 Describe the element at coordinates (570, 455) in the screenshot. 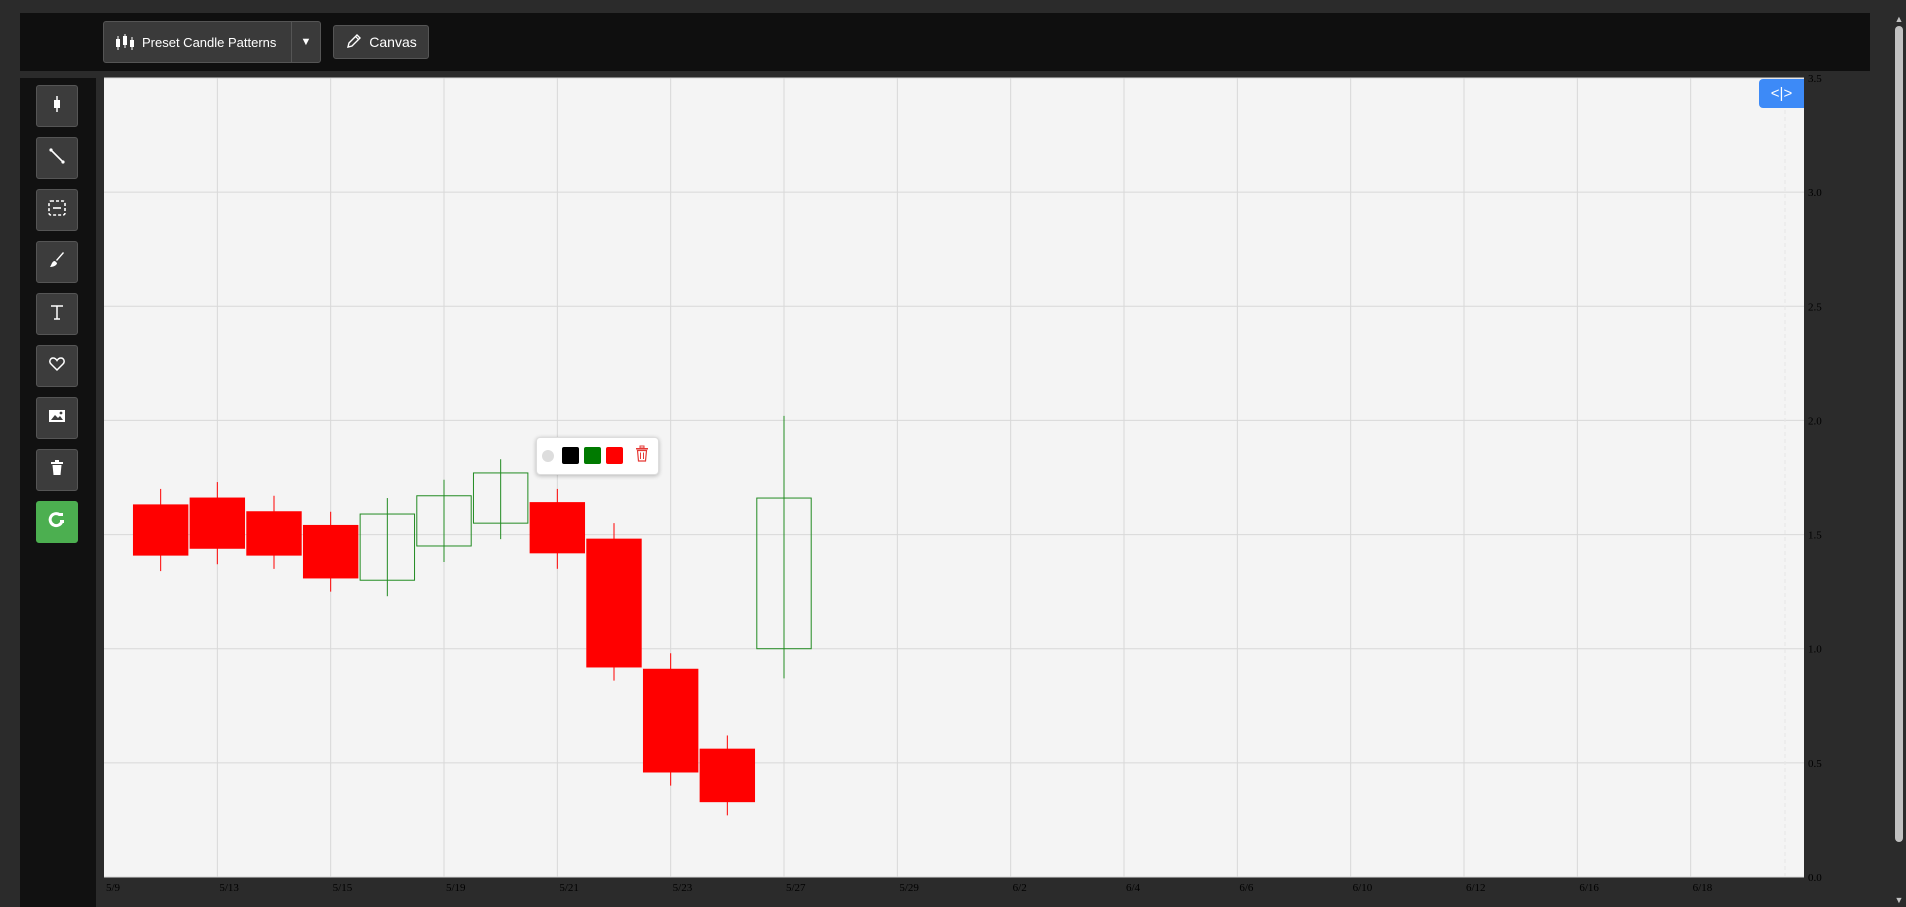

I see `color-swatch-black` at that location.